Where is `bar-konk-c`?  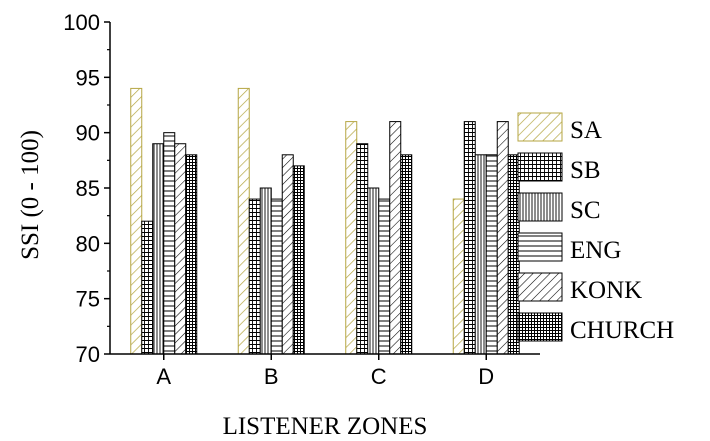
bar-konk-c is located at coordinates (395, 238).